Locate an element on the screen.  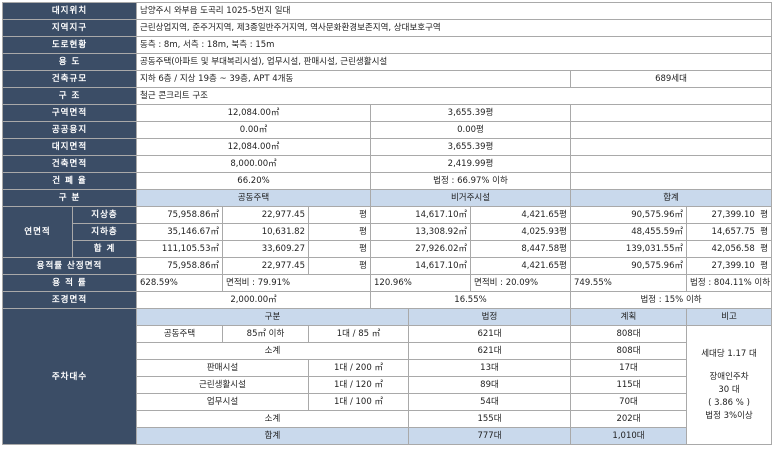
location-label: 대지위치 is located at coordinates (69, 11).